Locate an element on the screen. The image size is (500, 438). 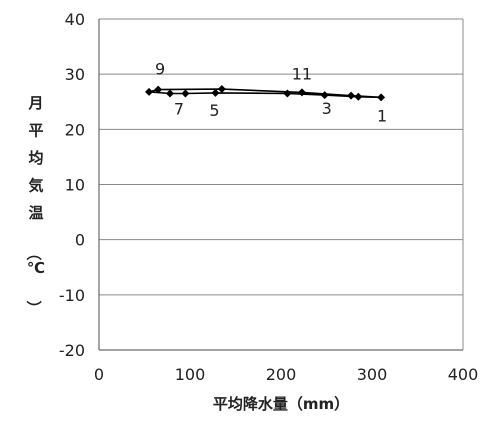
point-label-month-9: 9 is located at coordinates (160, 69).